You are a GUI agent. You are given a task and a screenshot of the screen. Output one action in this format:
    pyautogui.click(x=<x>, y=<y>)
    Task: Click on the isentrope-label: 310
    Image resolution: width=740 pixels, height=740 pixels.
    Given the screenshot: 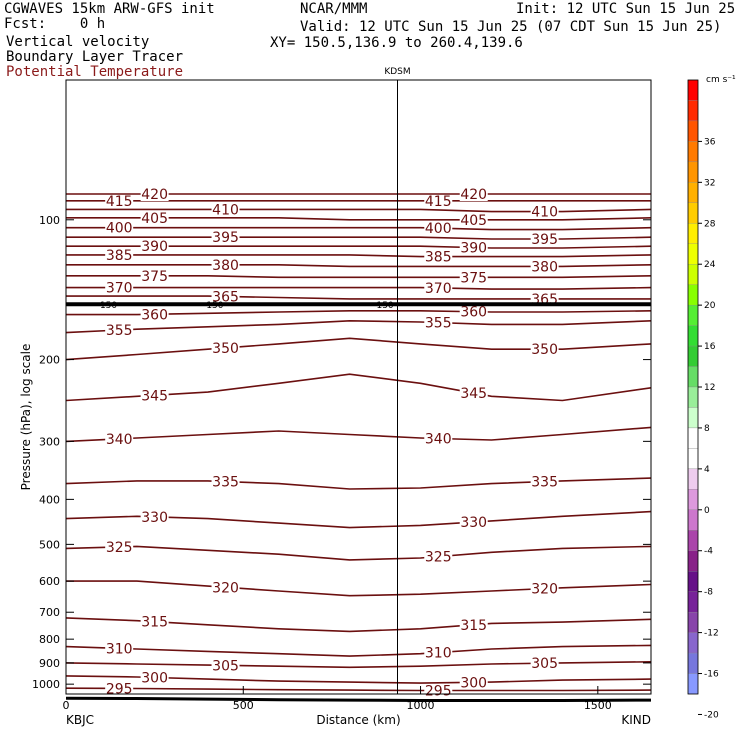 What is the action you would take?
    pyautogui.click(x=119, y=649)
    